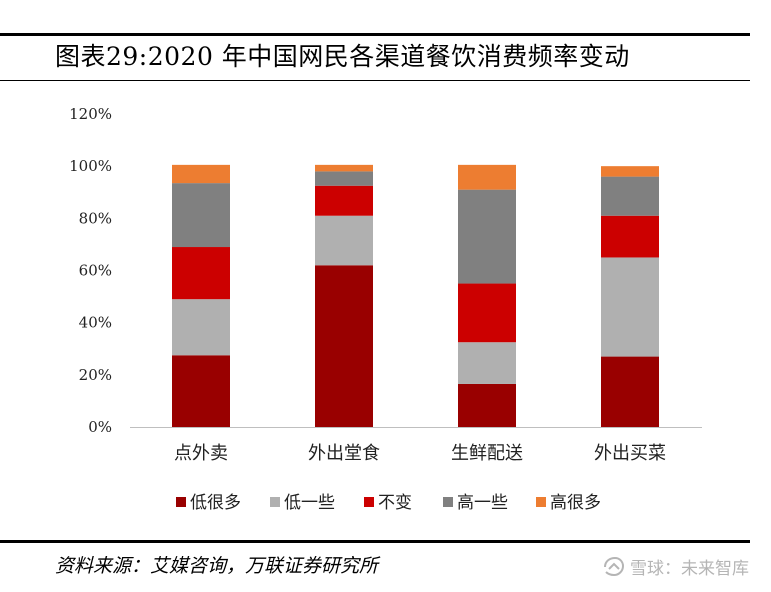  I want to click on x-category-label: 外出堂食, so click(344, 453).